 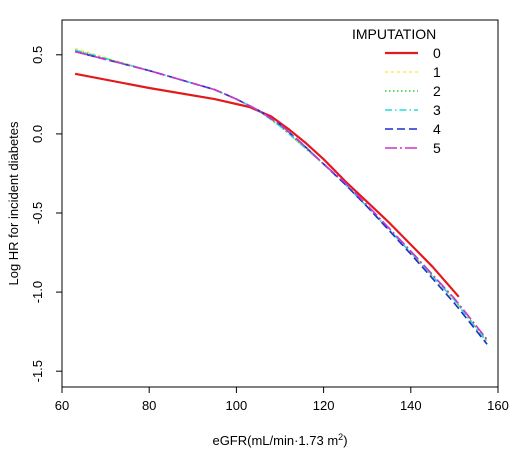 I want to click on legend-label-4: 4, so click(x=437, y=129).